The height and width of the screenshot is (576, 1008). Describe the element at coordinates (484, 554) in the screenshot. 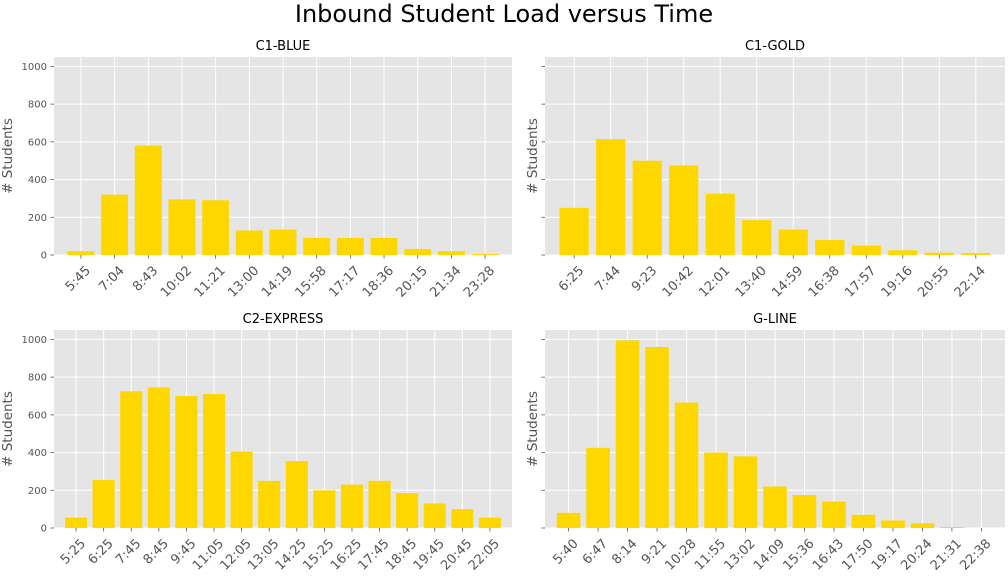

I see `x-tick-label: 22:05` at that location.